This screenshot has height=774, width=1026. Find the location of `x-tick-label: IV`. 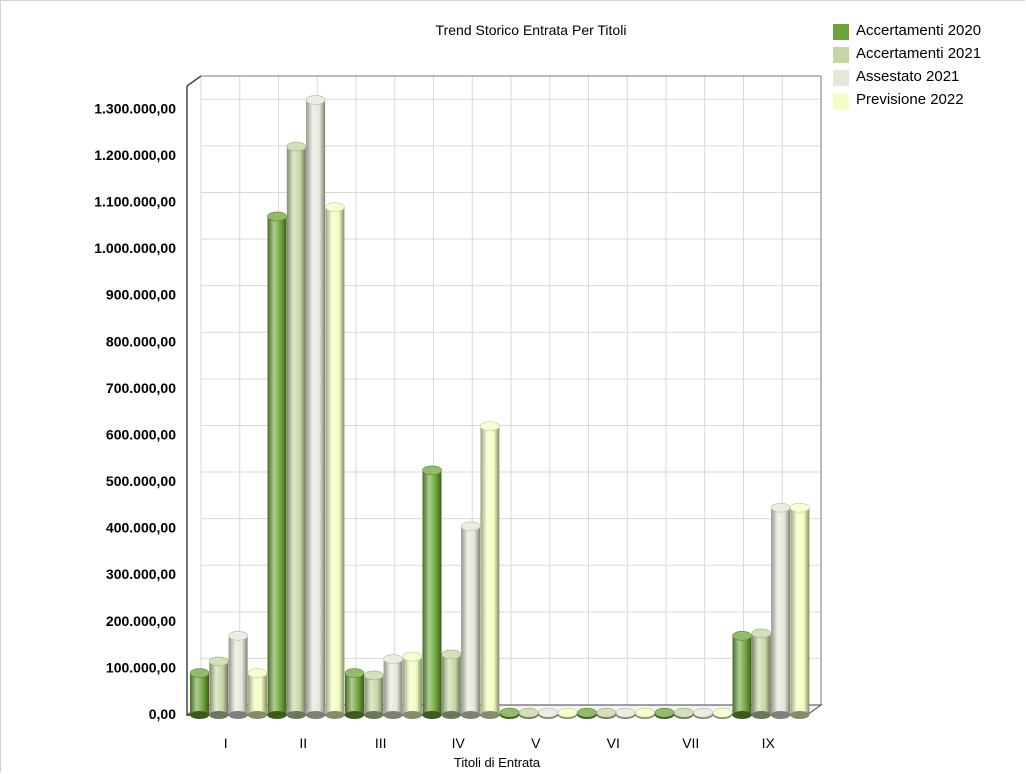

x-tick-label: IV is located at coordinates (459, 743).